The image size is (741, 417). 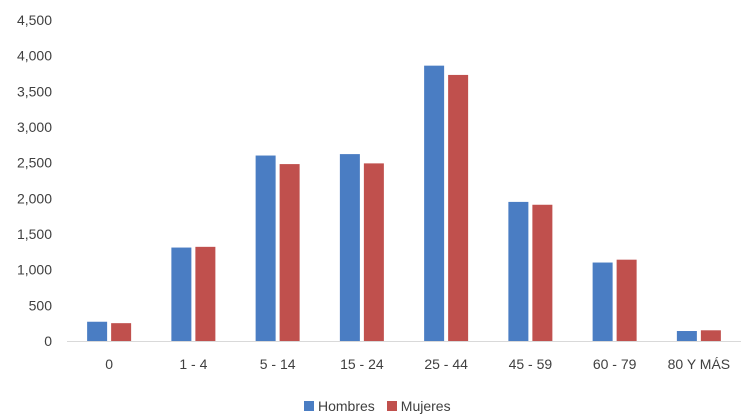 I want to click on y-tick-label: 0, so click(x=48, y=341).